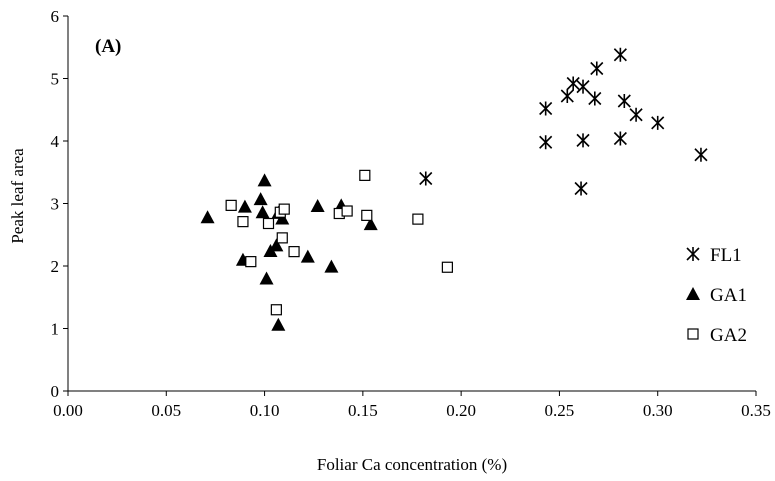 Image resolution: width=775 pixels, height=481 pixels. Describe the element at coordinates (728, 335) in the screenshot. I see `legend-label-ga2: GA2` at that location.